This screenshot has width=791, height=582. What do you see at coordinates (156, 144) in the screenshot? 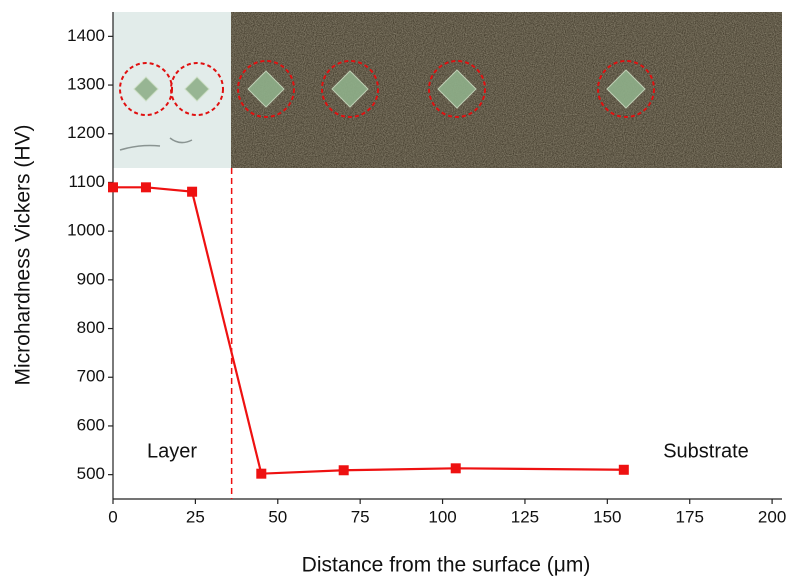
I see `scratch` at bounding box center [156, 144].